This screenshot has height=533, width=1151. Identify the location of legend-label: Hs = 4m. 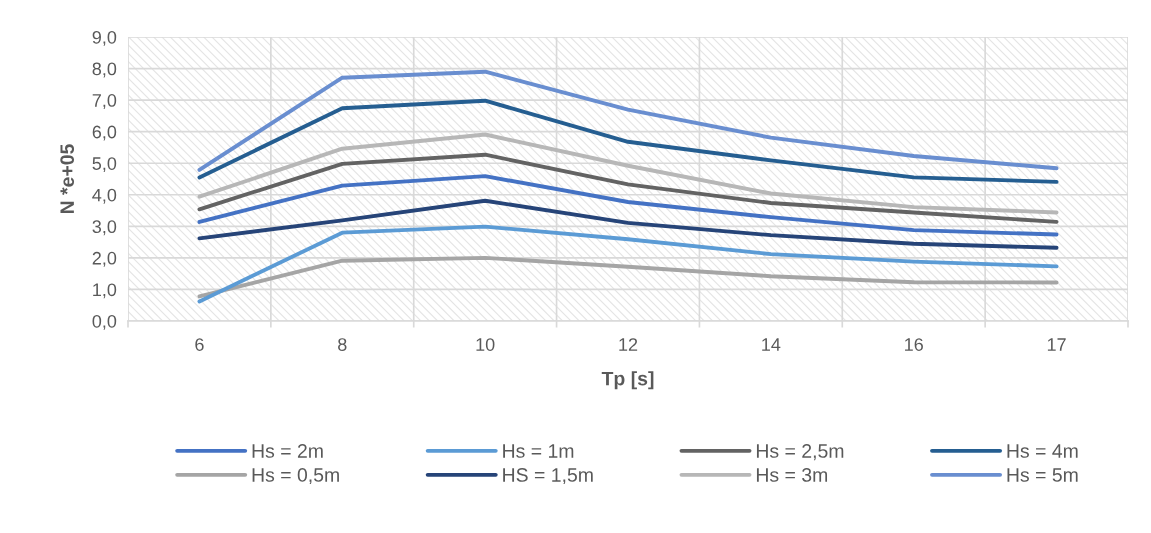
(1042, 451).